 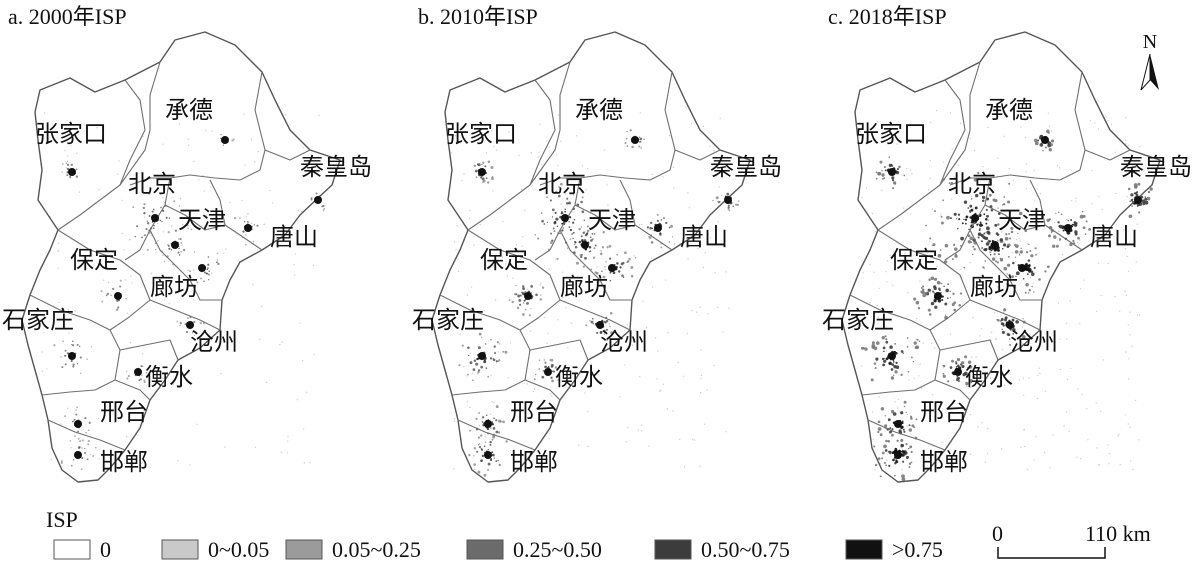 I want to click on scale-label-start: 0, so click(x=997, y=533).